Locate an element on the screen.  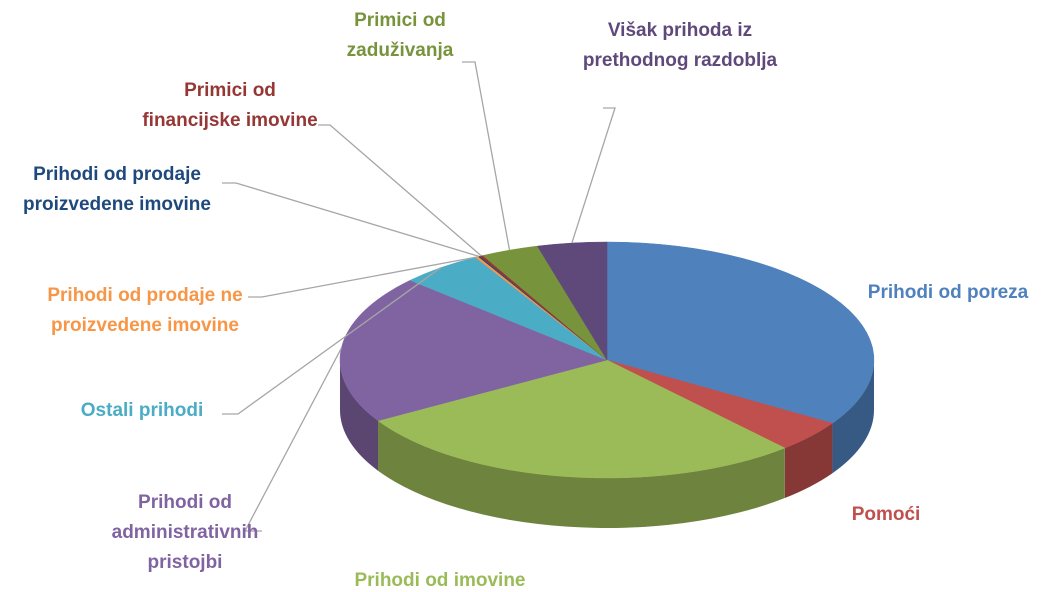
slice-label: Primici od financijske imovine is located at coordinates (230, 105).